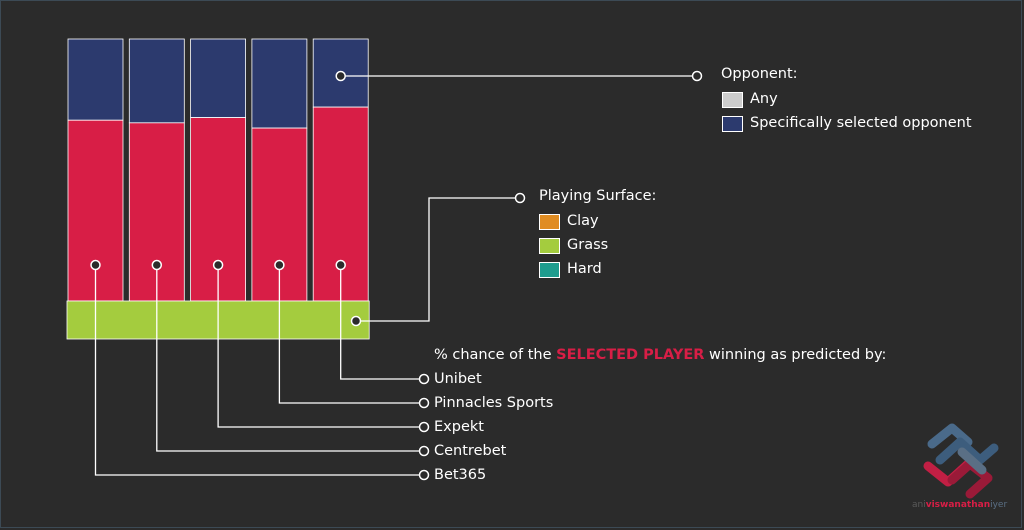 This screenshot has height=530, width=1024. What do you see at coordinates (764, 99) in the screenshot?
I see `legend-label-any: Any` at bounding box center [764, 99].